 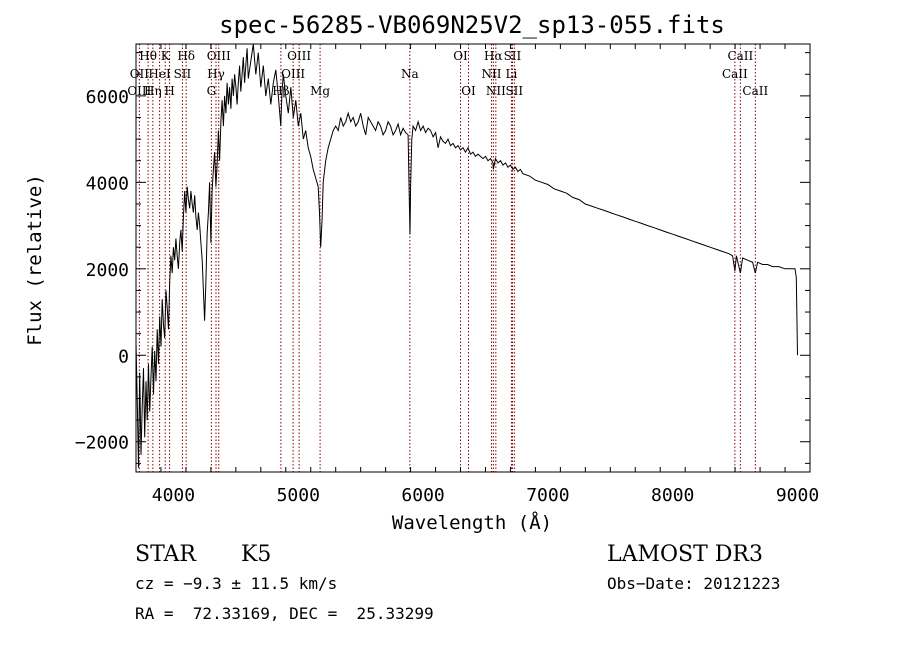 I want to click on y-axis-label: Flux (relative), so click(x=35, y=260).